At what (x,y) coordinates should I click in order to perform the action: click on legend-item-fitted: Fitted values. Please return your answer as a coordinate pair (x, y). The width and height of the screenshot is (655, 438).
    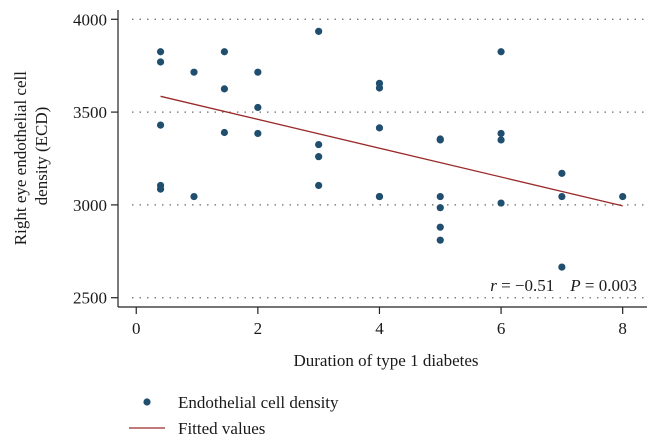
    Looking at the image, I should click on (197, 428).